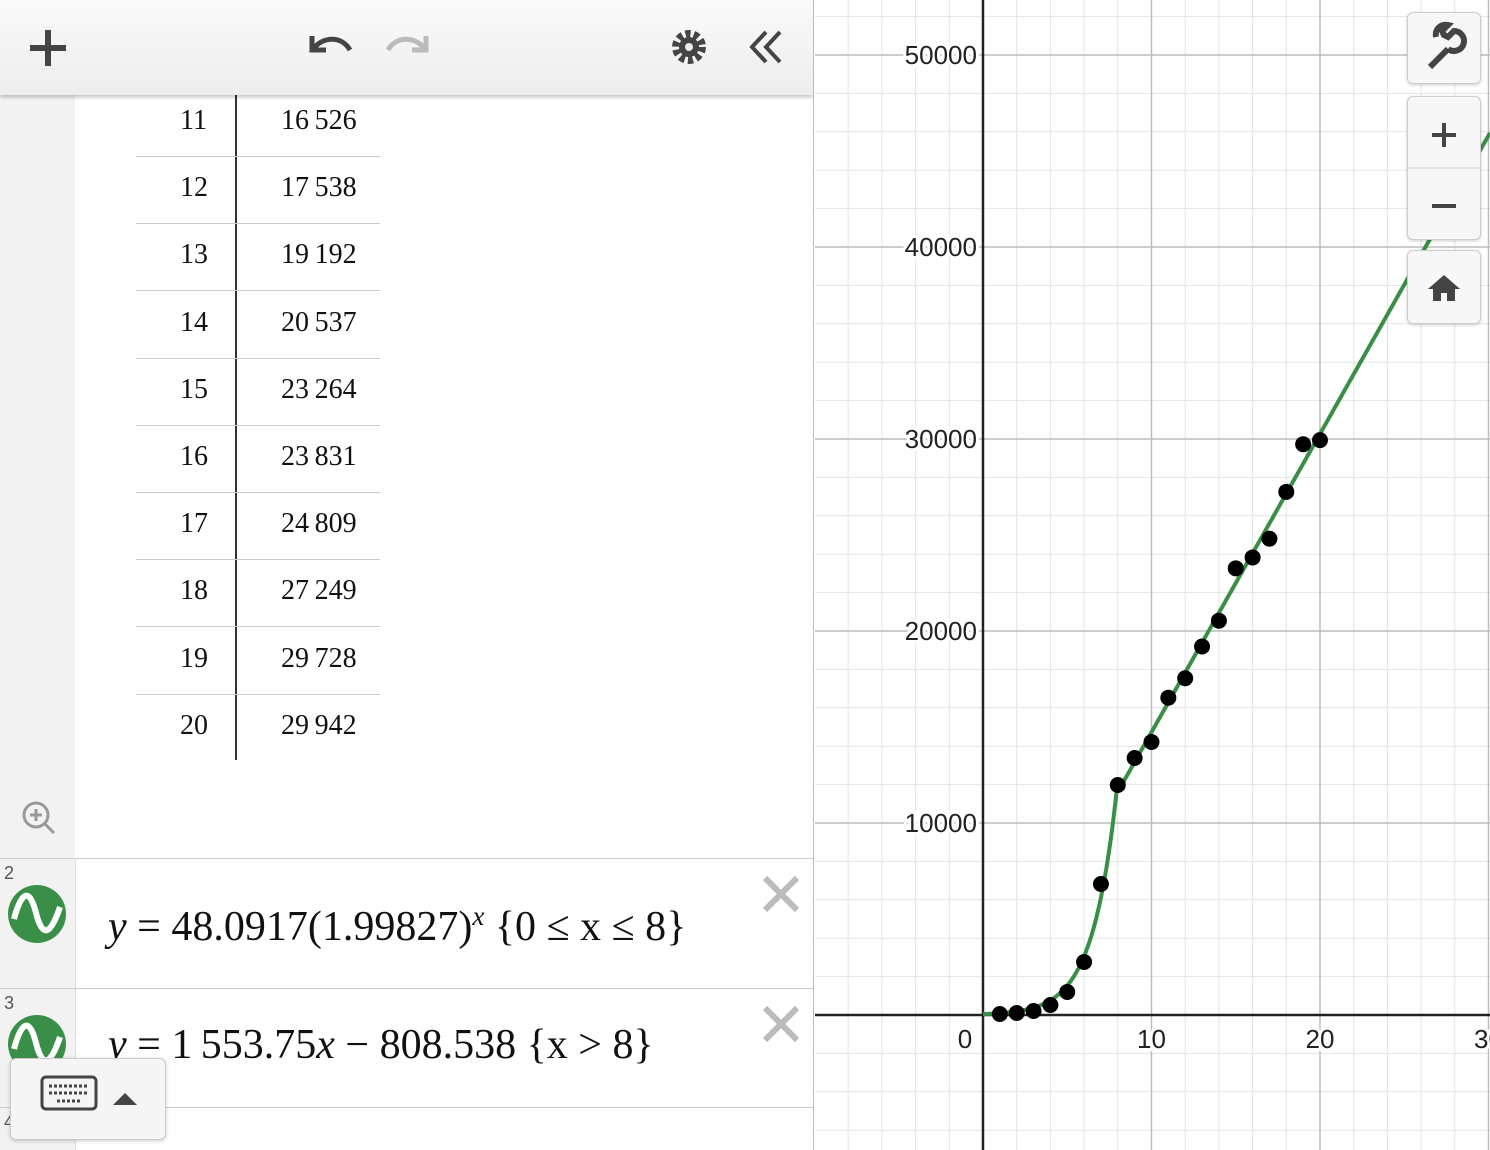 This screenshot has width=1490, height=1150. What do you see at coordinates (194, 322) in the screenshot?
I see `table-cell: 14` at bounding box center [194, 322].